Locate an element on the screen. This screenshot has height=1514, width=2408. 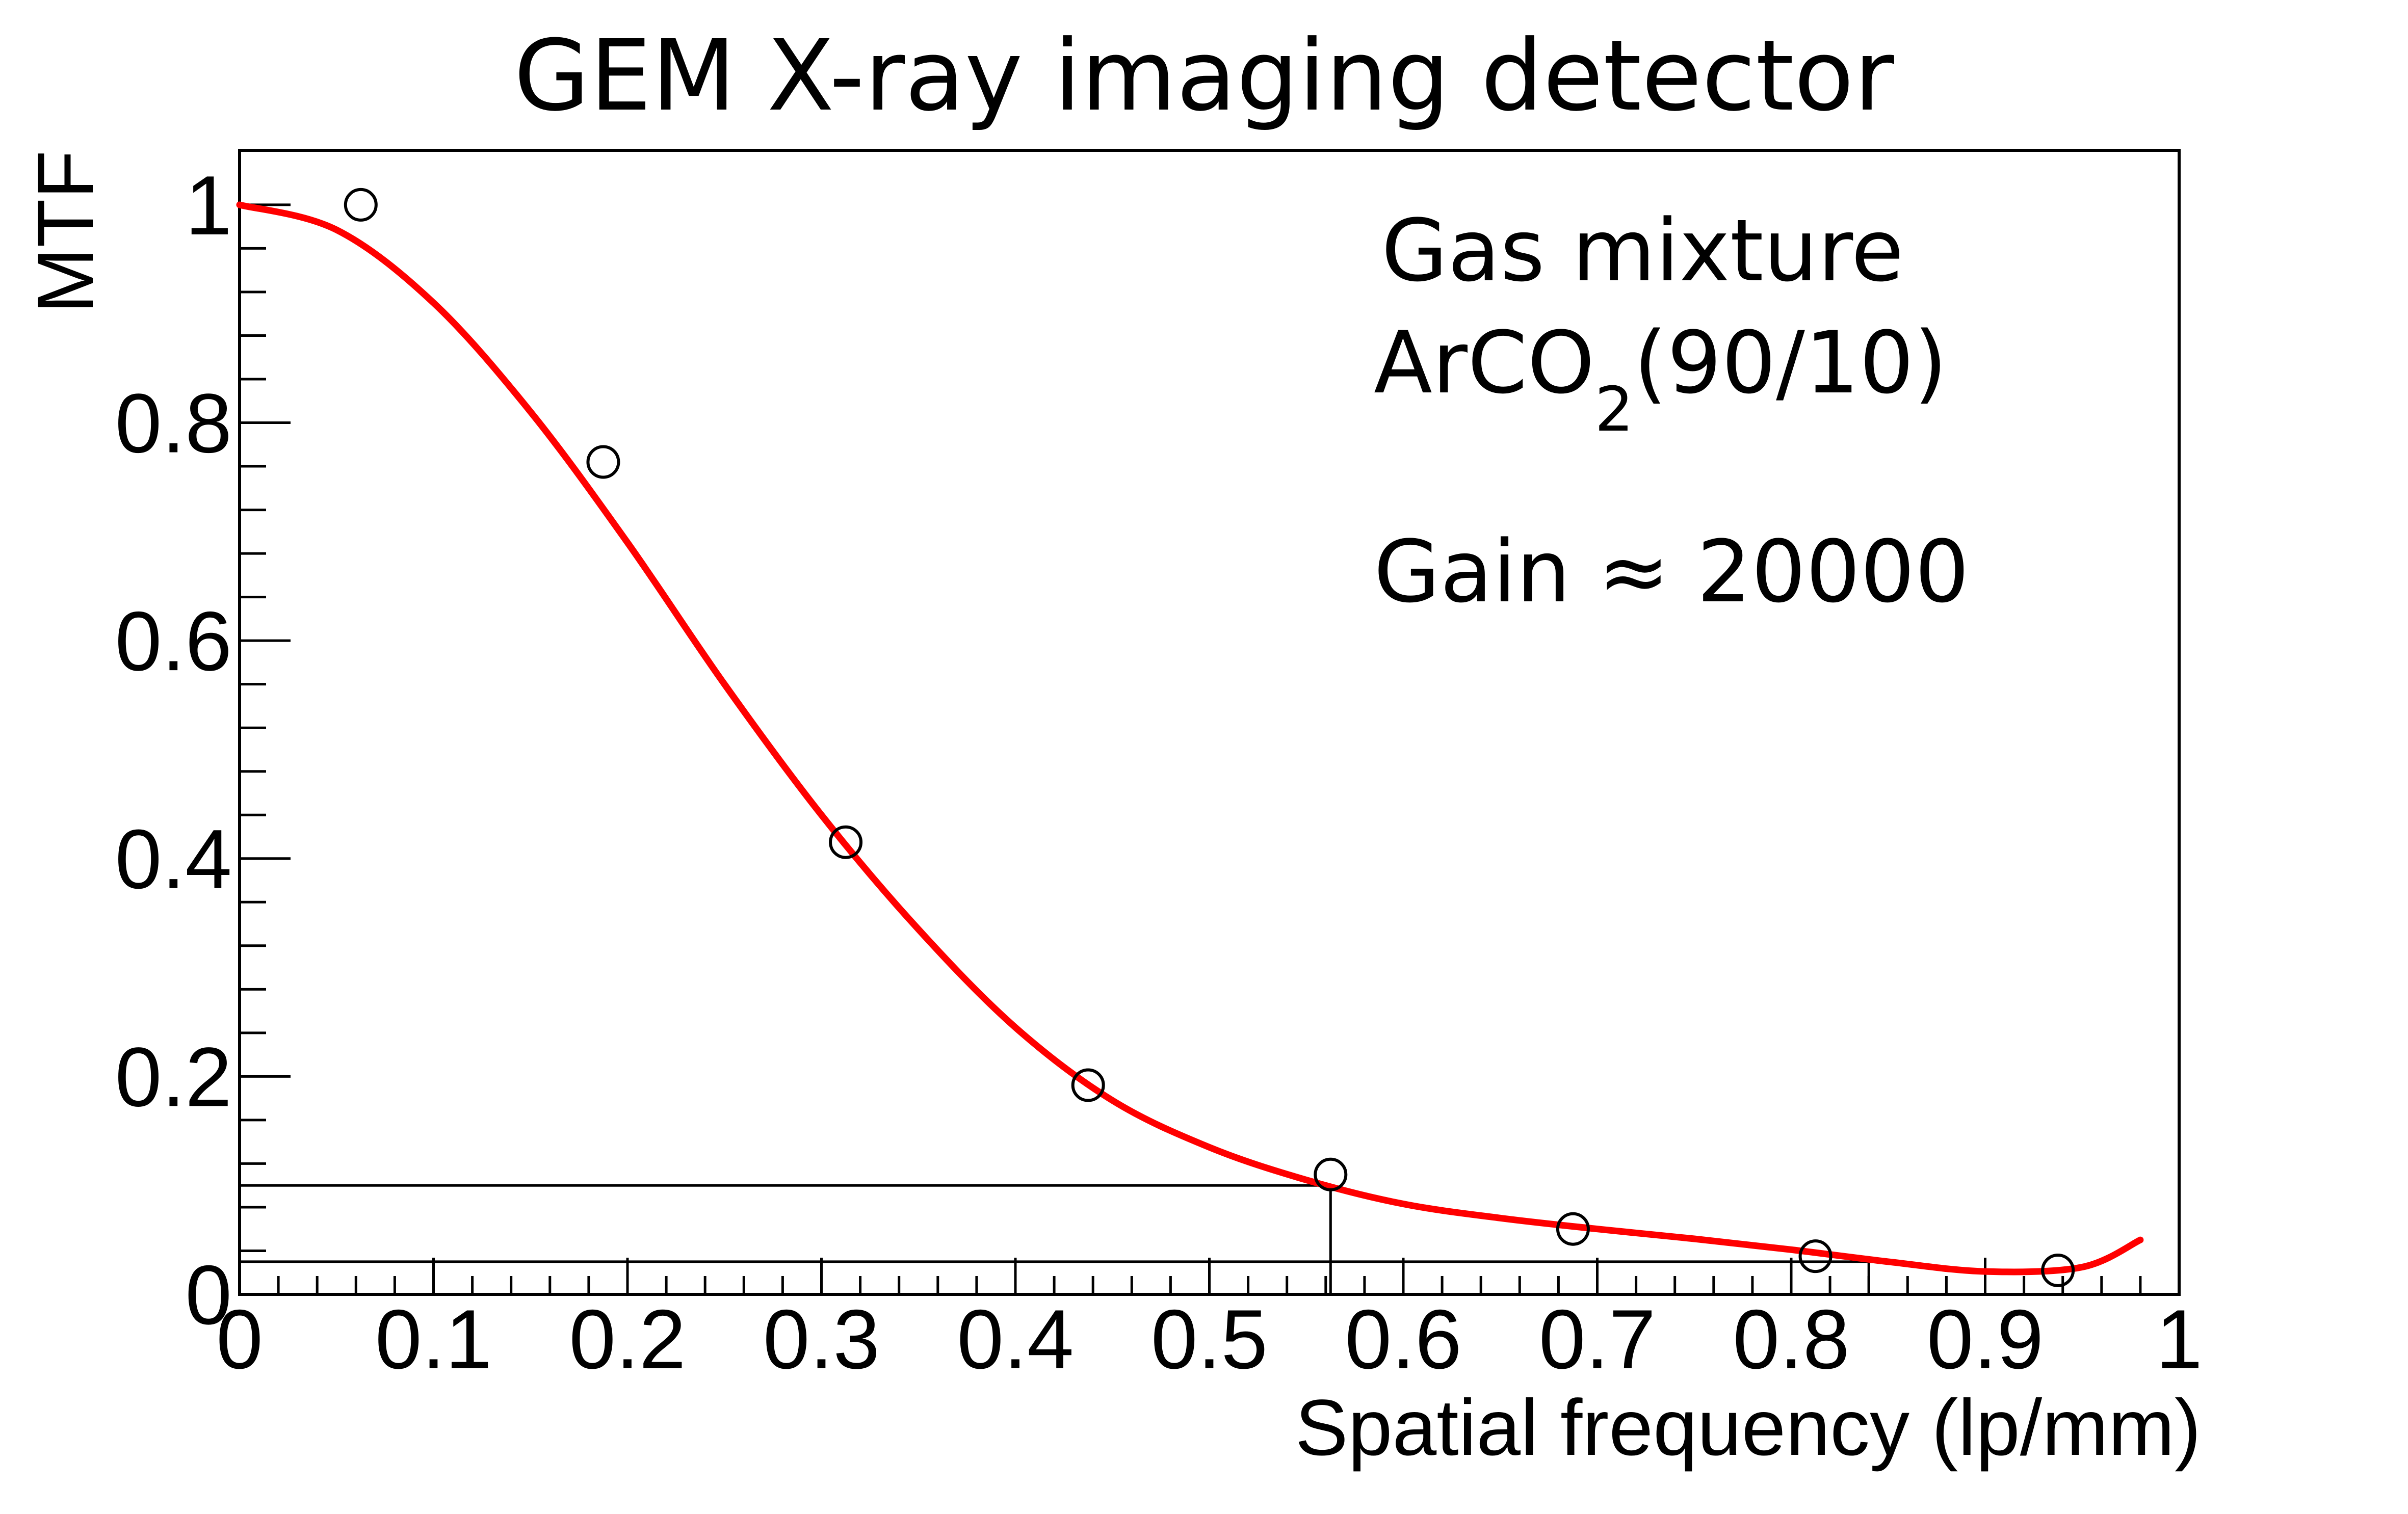
x-tick-label: 0.8 is located at coordinates (1791, 1339).